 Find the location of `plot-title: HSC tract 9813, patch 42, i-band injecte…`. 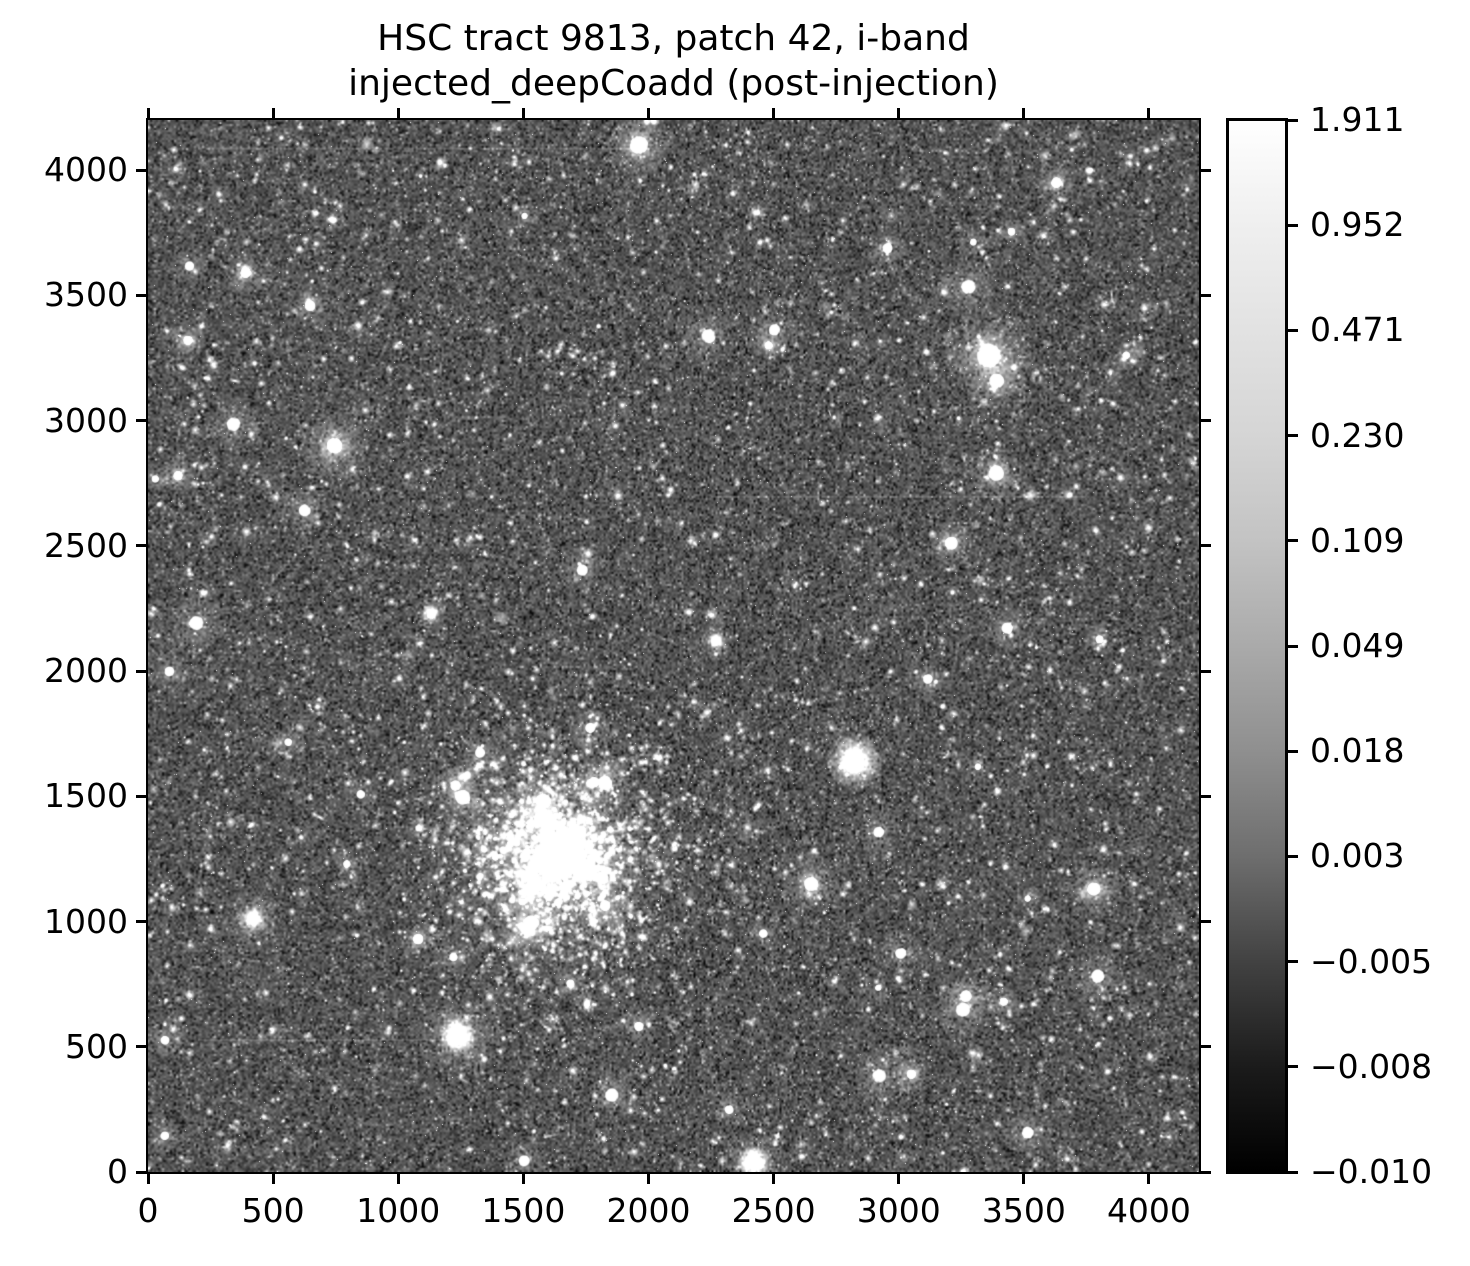

plot-title: HSC tract 9813, patch 42, i-band injecte… is located at coordinates (673, 61).